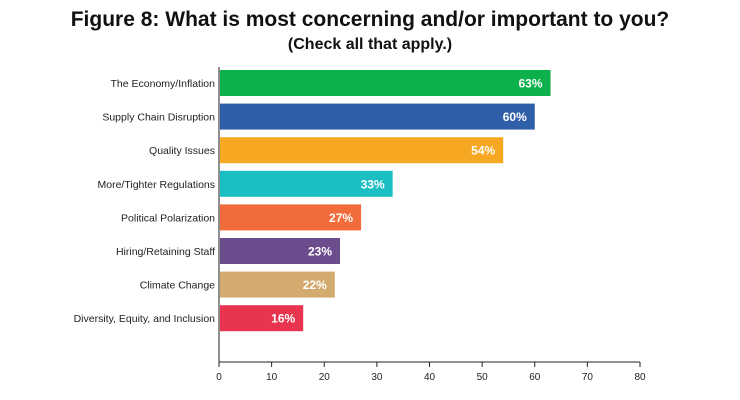  What do you see at coordinates (341, 218) in the screenshot?
I see `data-label: 27%` at bounding box center [341, 218].